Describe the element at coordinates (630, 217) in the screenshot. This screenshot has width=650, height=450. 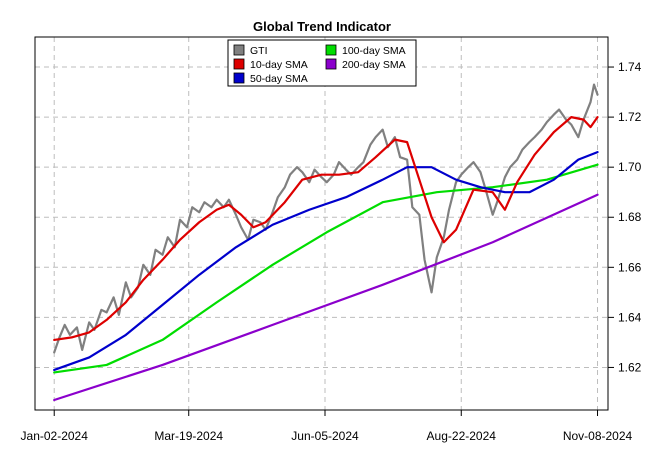
I see `y-tick-label: 1.68` at that location.